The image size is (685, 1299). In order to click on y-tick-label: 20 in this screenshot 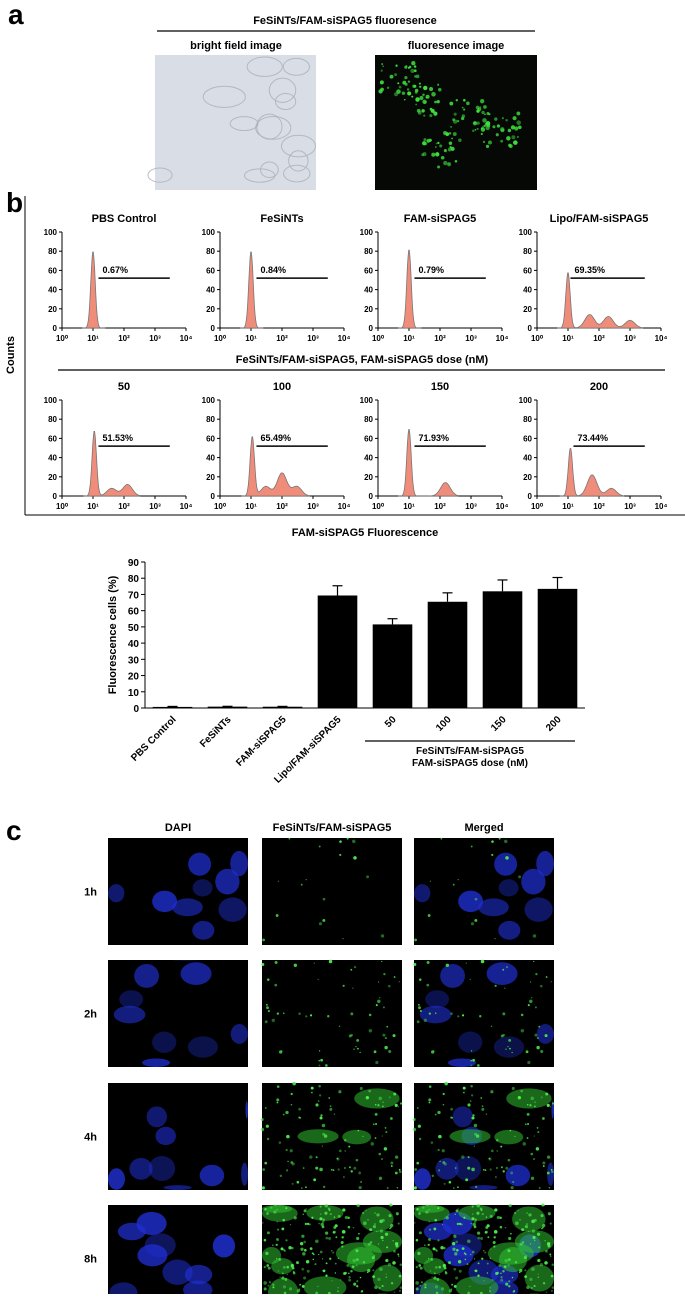, I will do `click(52, 309)`.